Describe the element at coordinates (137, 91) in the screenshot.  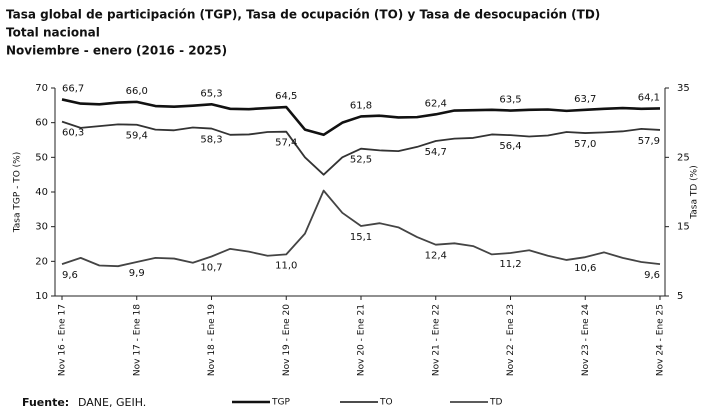
I see `data-label: 66,0` at that location.